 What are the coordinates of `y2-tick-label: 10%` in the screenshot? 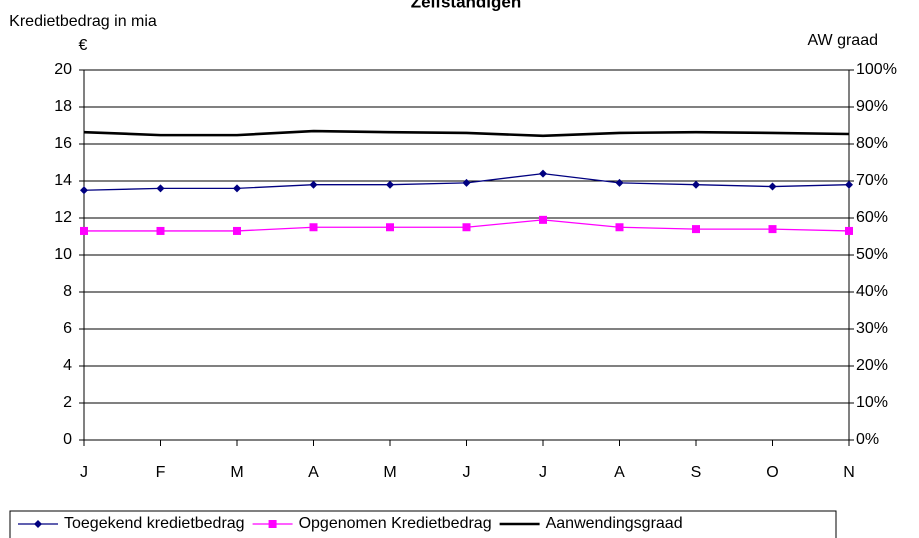 It's located at (872, 402).